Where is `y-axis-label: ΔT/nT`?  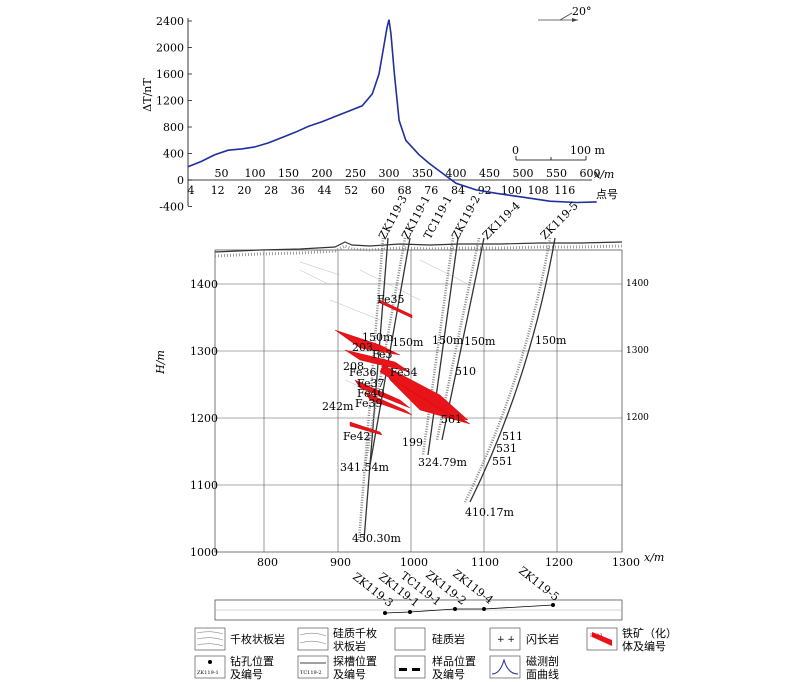
y-axis-label: ΔT/nT is located at coordinates (147, 95).